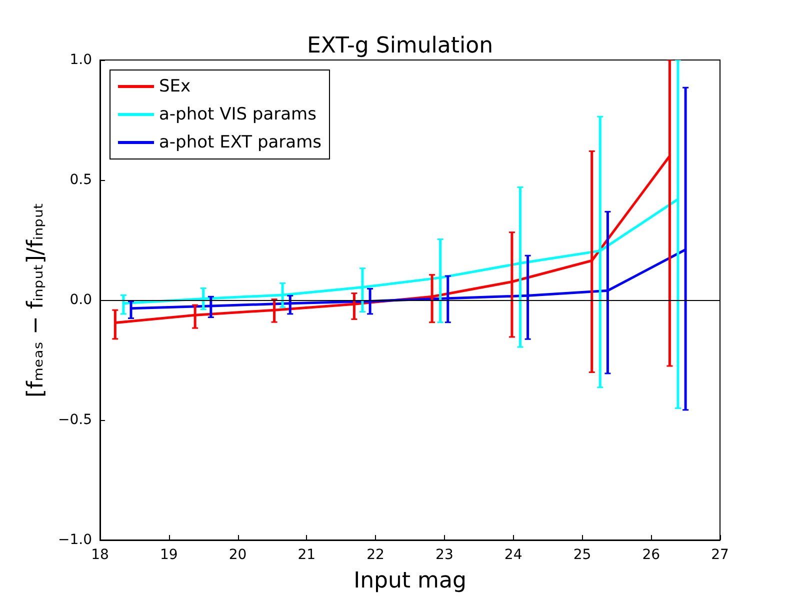  What do you see at coordinates (75, 540) in the screenshot?
I see `y-tick-label: −1.0` at bounding box center [75, 540].